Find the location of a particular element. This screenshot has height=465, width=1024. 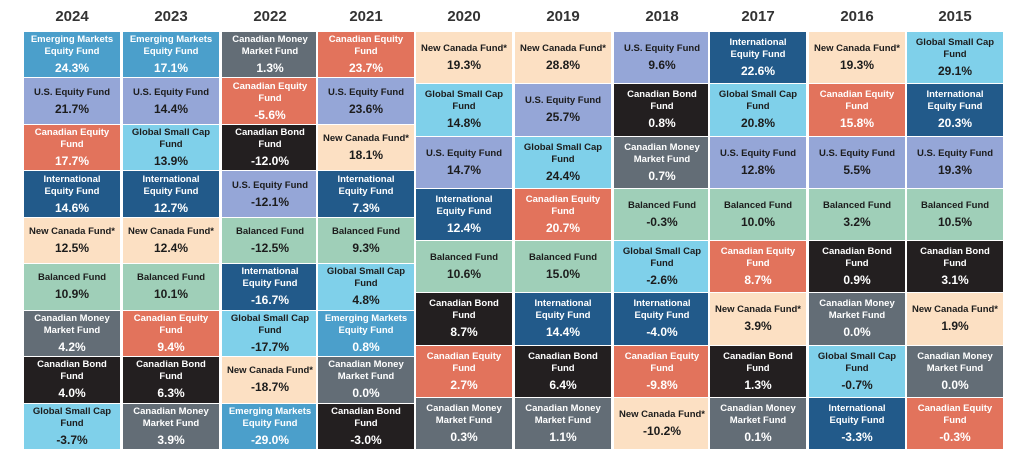

fund-cell: Emerging Markets Equity Fund 17.1% is located at coordinates (171, 55).